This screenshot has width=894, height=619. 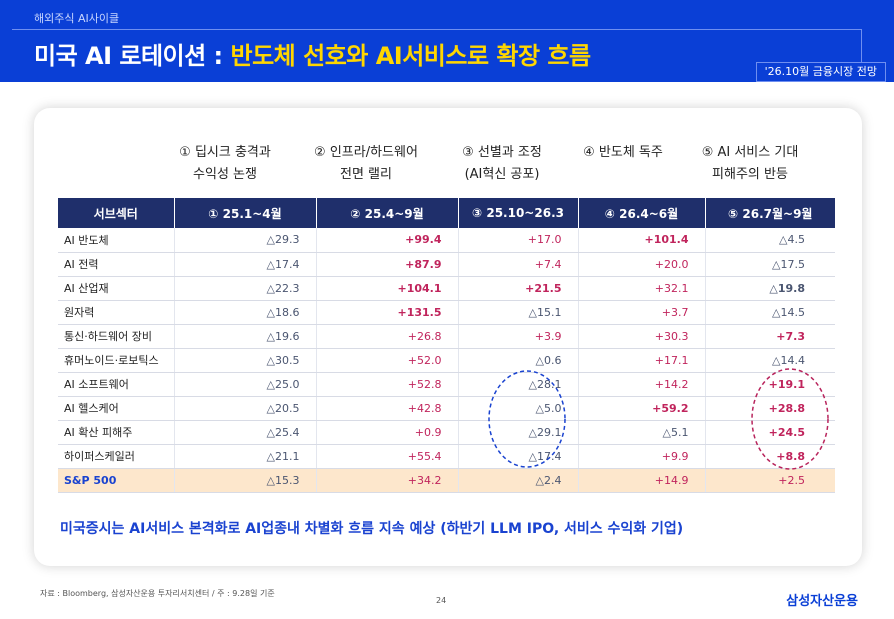 What do you see at coordinates (245, 480) in the screenshot?
I see `table-cell: △15.3` at bounding box center [245, 480].